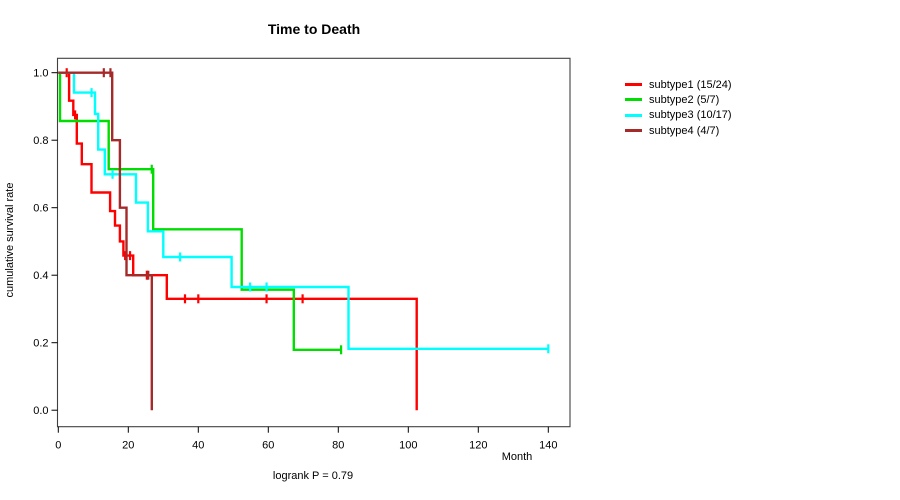 The height and width of the screenshot is (500, 900). I want to click on legend-item-subtype2: subtype2 (5/7), so click(678, 99).